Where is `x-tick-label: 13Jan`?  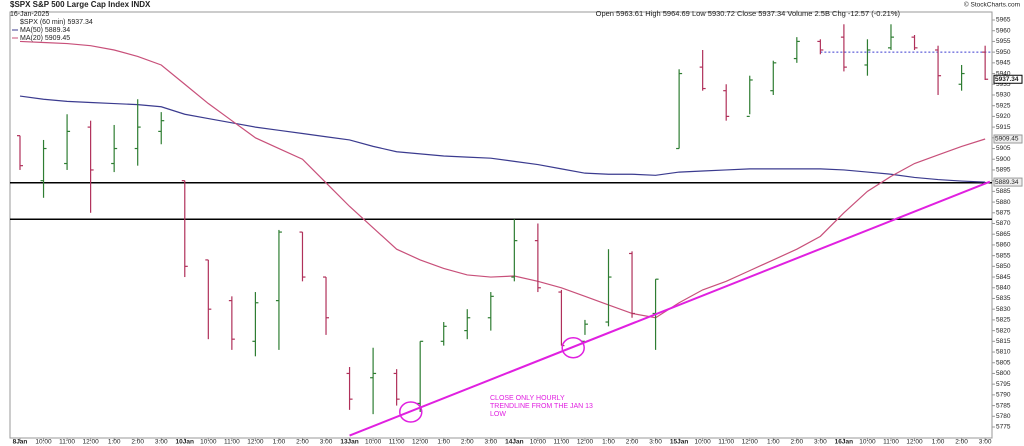 x-tick-label: 13Jan is located at coordinates (349, 442).